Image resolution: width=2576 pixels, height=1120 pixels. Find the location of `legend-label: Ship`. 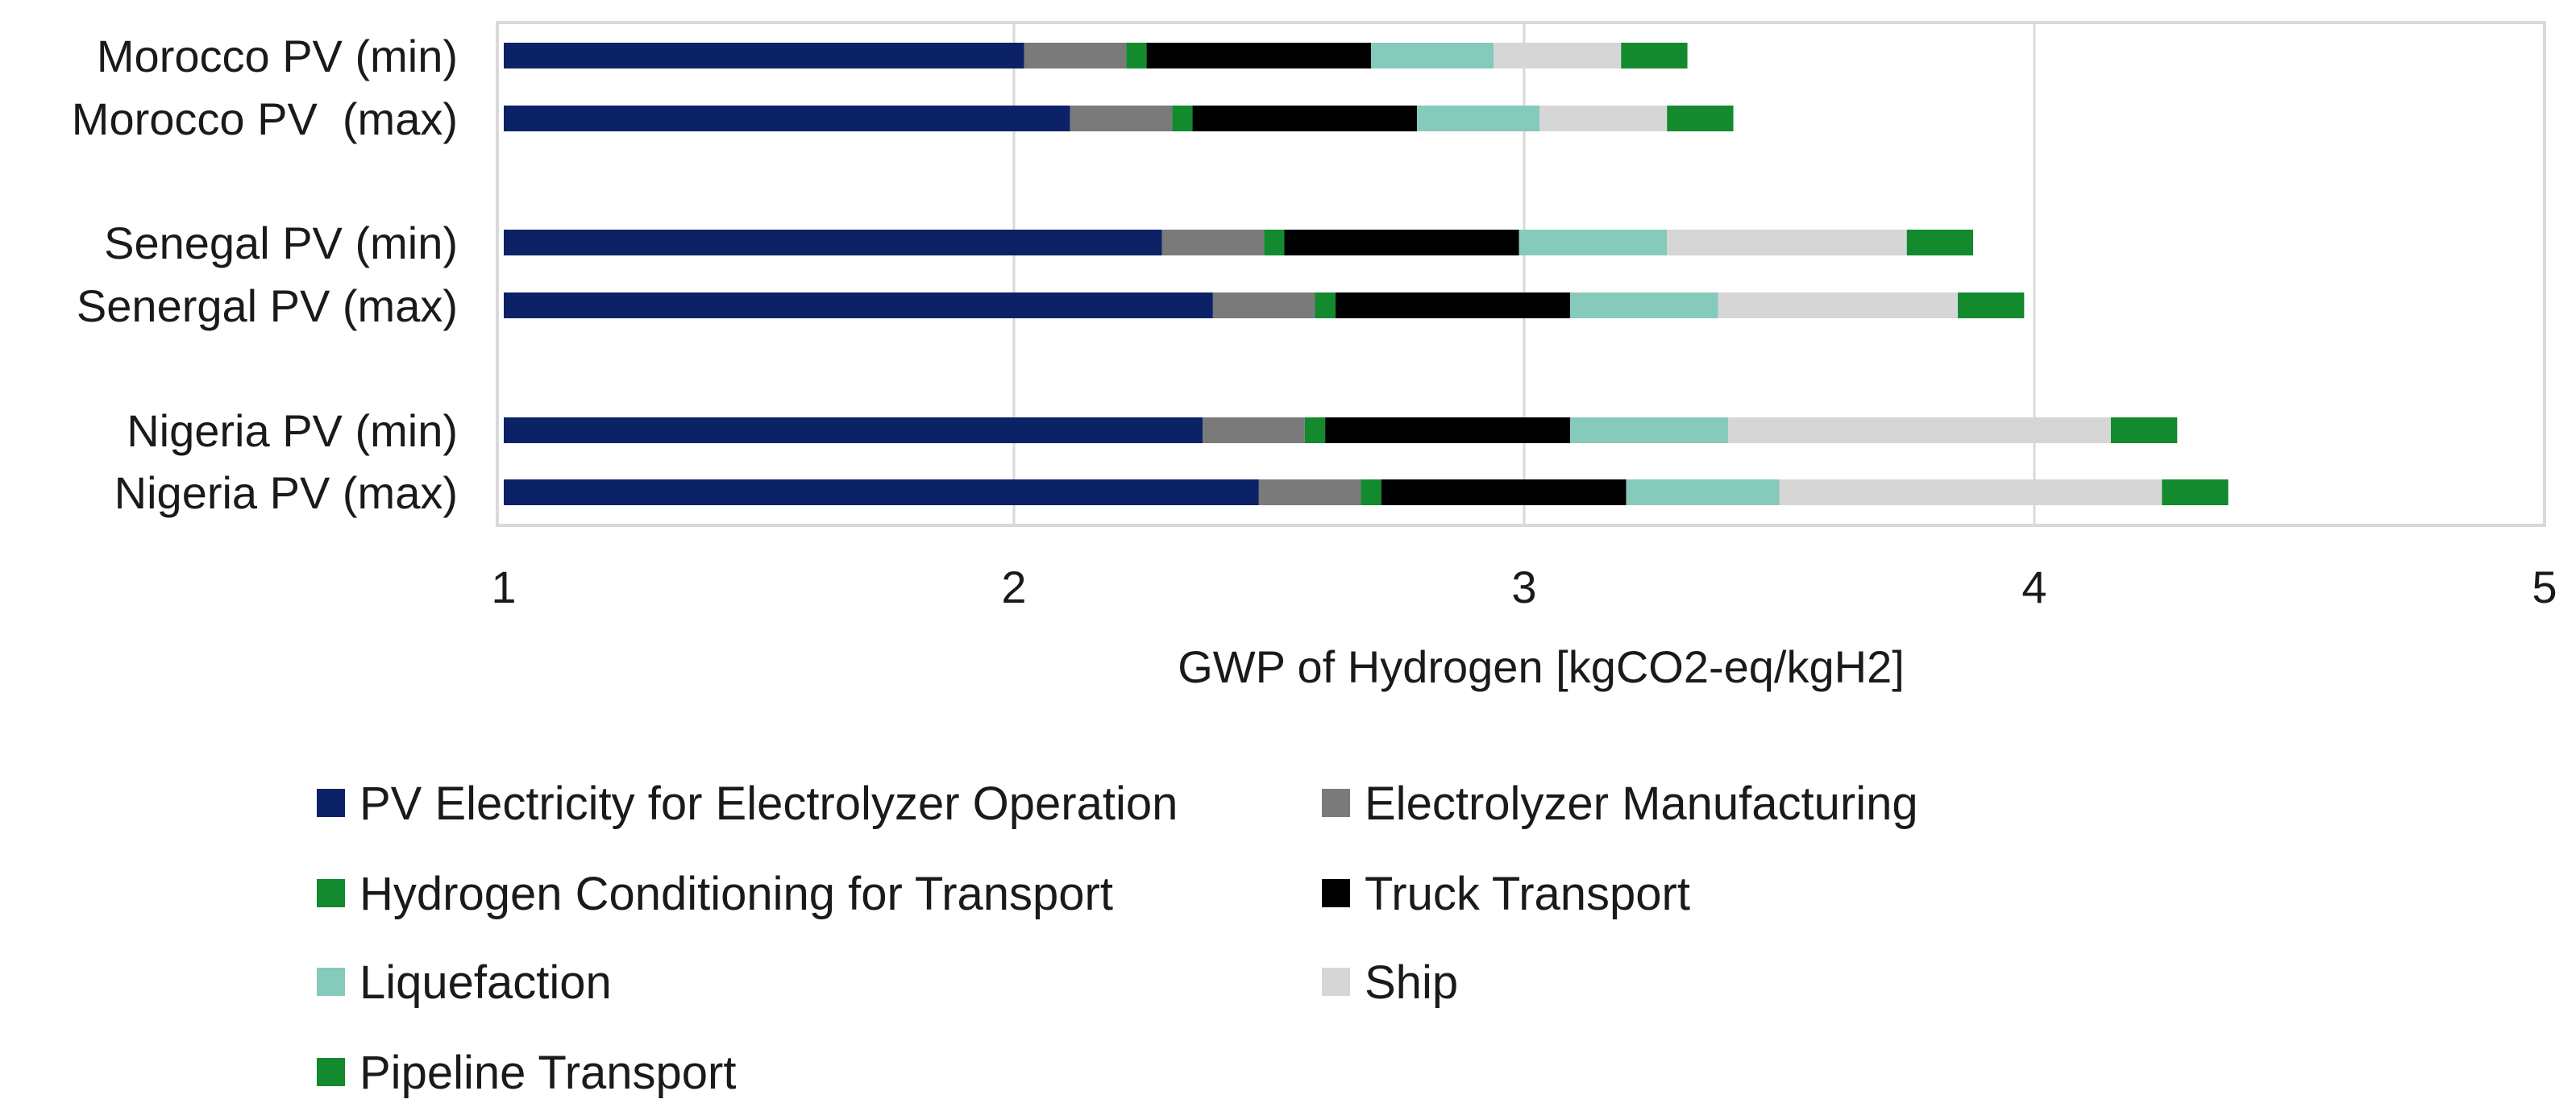

legend-label: Ship is located at coordinates (1411, 983).